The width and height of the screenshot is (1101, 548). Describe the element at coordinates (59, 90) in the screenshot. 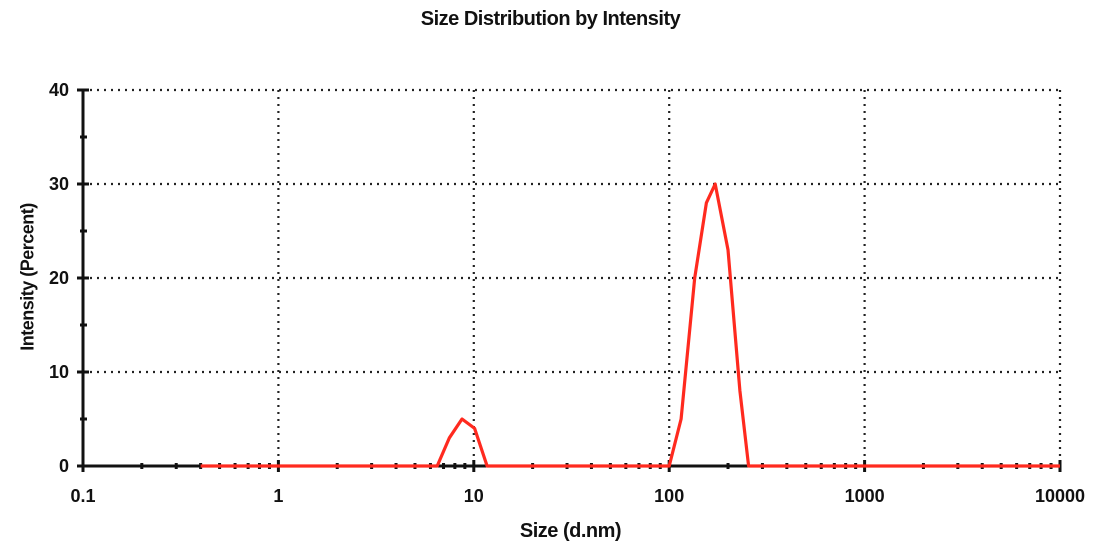

I see `y-tick-label: 40` at that location.